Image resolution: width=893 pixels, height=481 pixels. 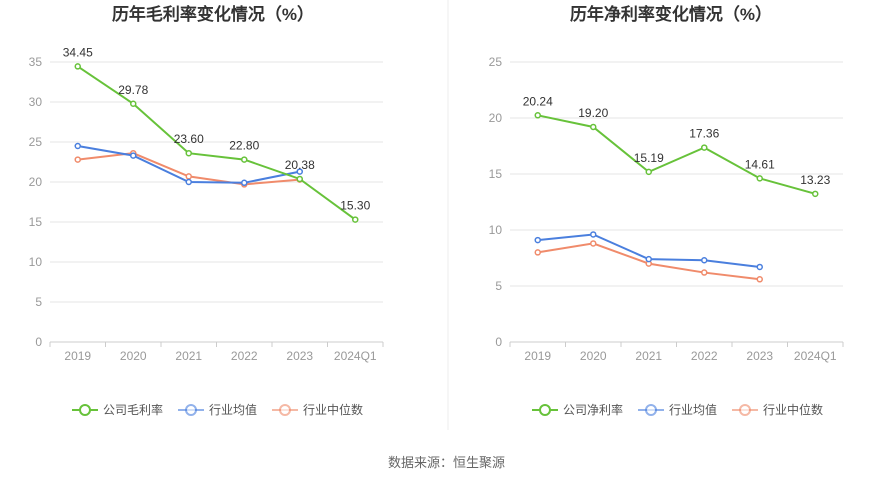 I want to click on data-label: 29.78, so click(x=133, y=90).